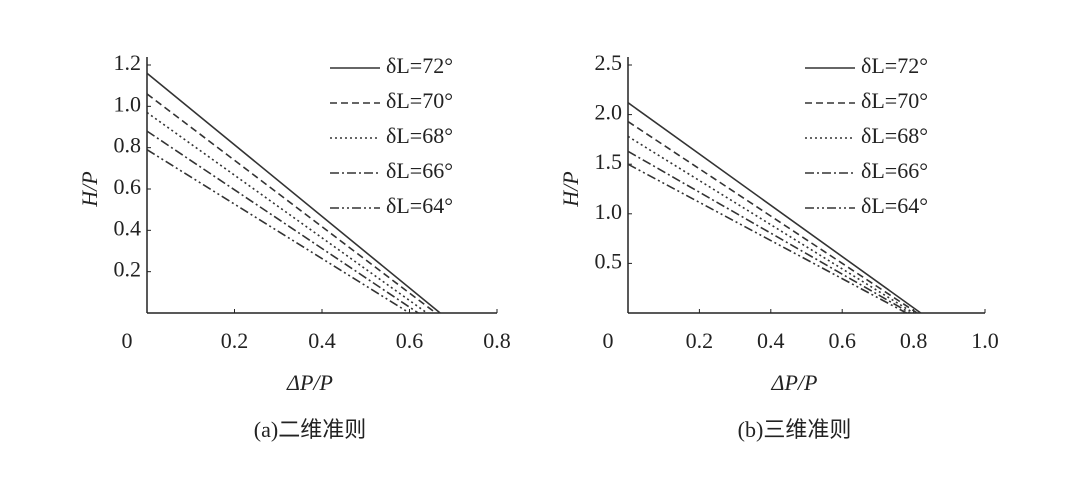 Image resolution: width=1070 pixels, height=478 pixels. What do you see at coordinates (609, 260) in the screenshot?
I see `y-tick-label: 0.5` at bounding box center [609, 260].